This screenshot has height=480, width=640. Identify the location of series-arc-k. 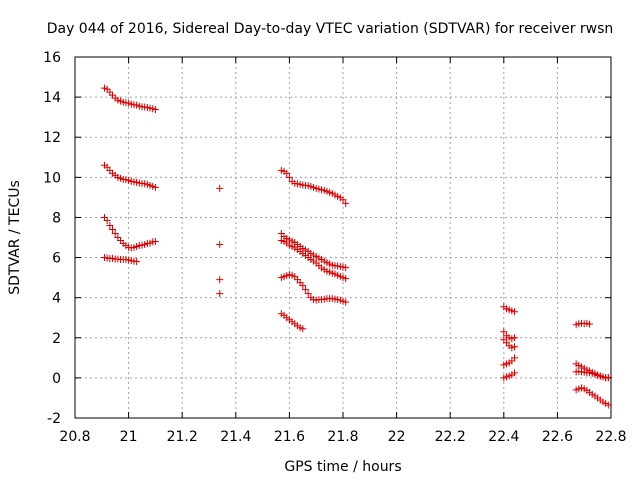
(509, 335).